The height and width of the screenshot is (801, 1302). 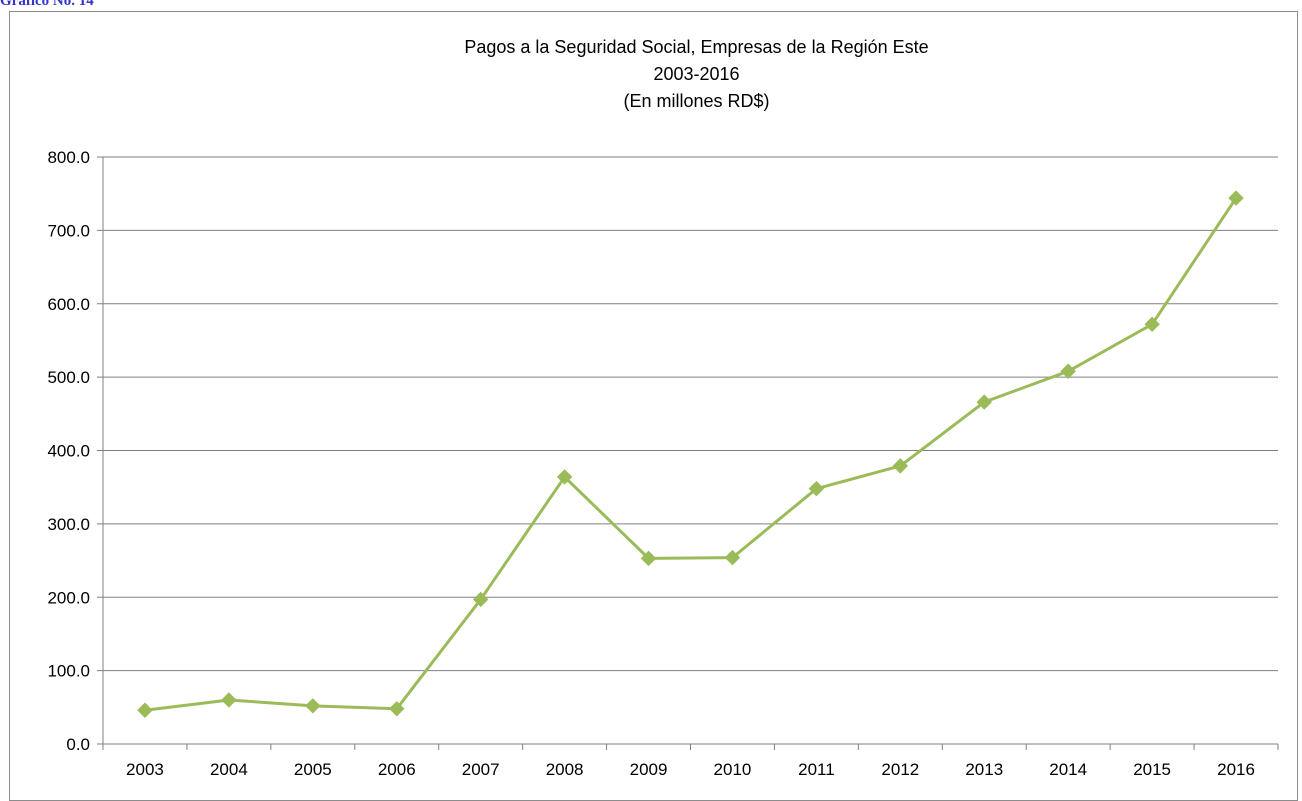 What do you see at coordinates (68, 377) in the screenshot?
I see `y-tick-label: 500.0` at bounding box center [68, 377].